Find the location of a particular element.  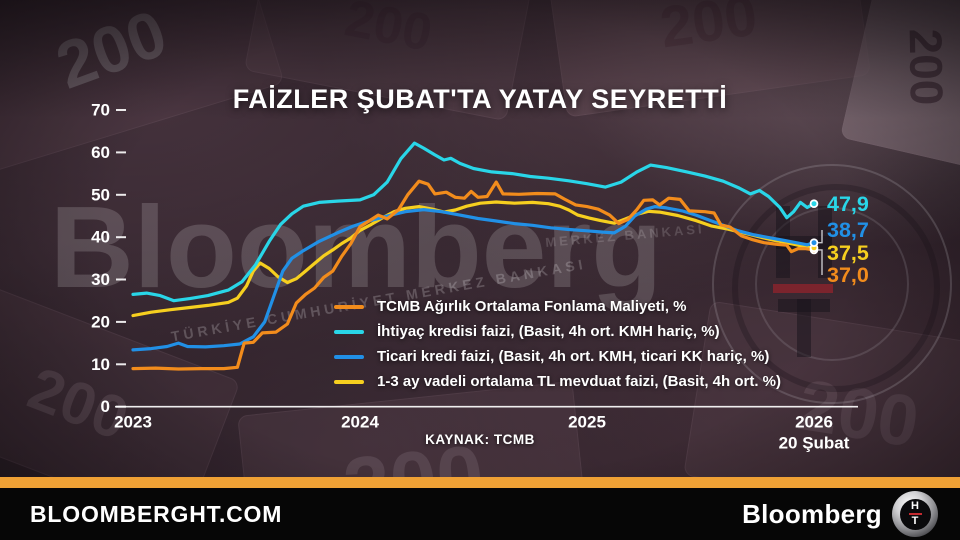

svg-text: 50 is located at coordinates (100, 194).